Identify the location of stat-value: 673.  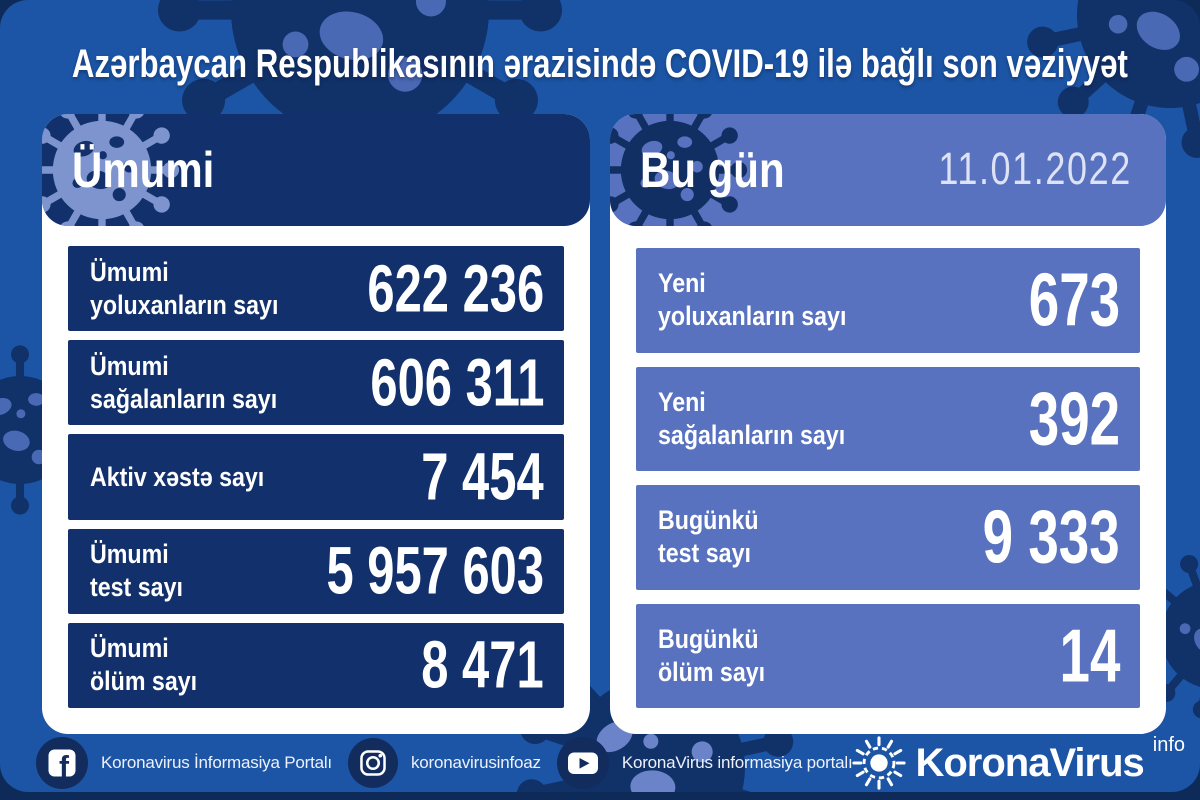
(1074, 299).